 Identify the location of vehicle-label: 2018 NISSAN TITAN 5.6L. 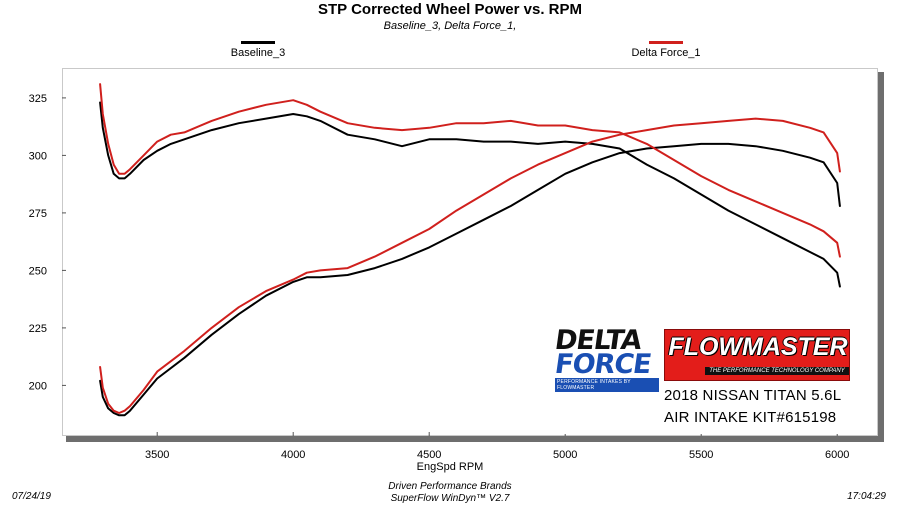
(753, 395).